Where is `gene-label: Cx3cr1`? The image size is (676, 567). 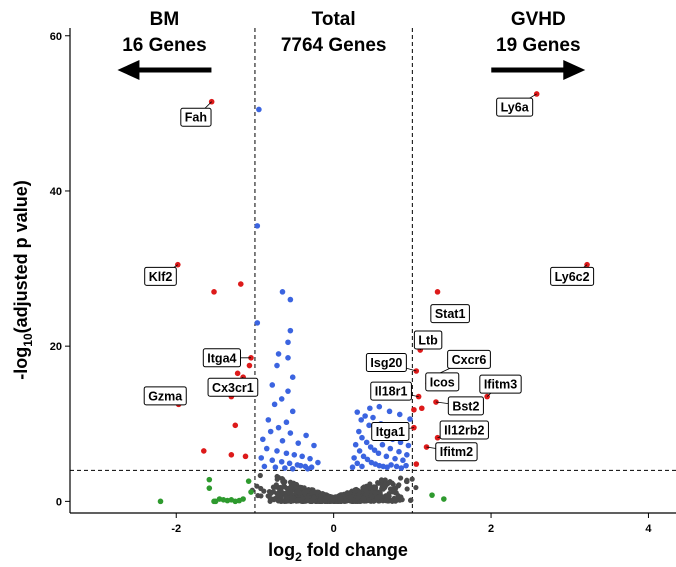
gene-label: Cx3cr1 is located at coordinates (233, 386).